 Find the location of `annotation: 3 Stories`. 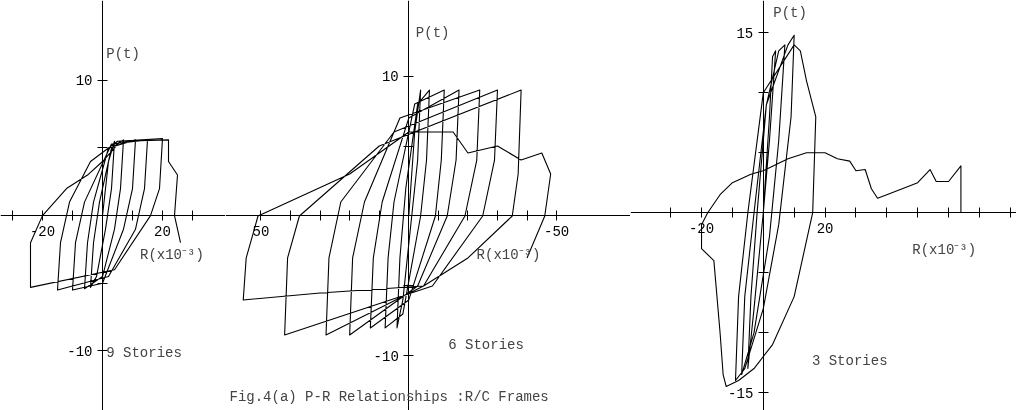

annotation: 3 Stories is located at coordinates (849, 361).